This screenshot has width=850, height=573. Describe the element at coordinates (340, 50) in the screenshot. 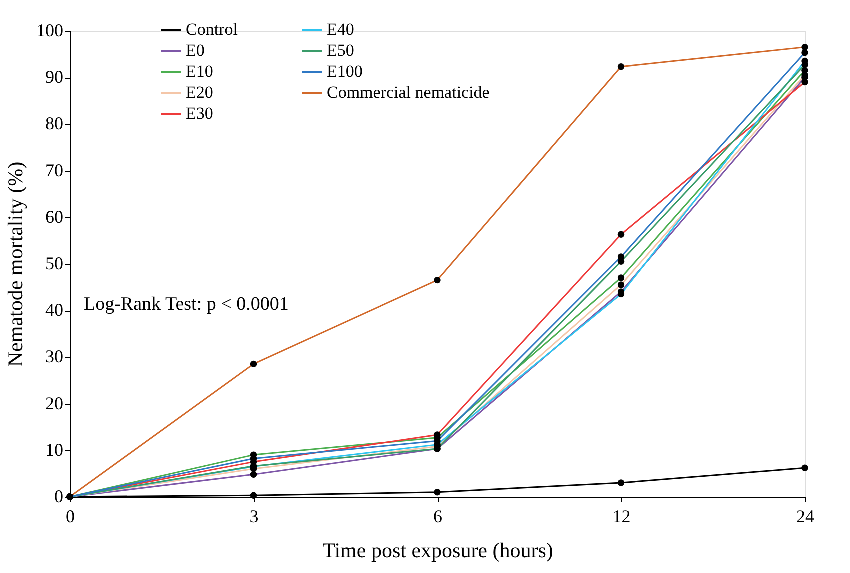

I see `legend-label: E50` at that location.